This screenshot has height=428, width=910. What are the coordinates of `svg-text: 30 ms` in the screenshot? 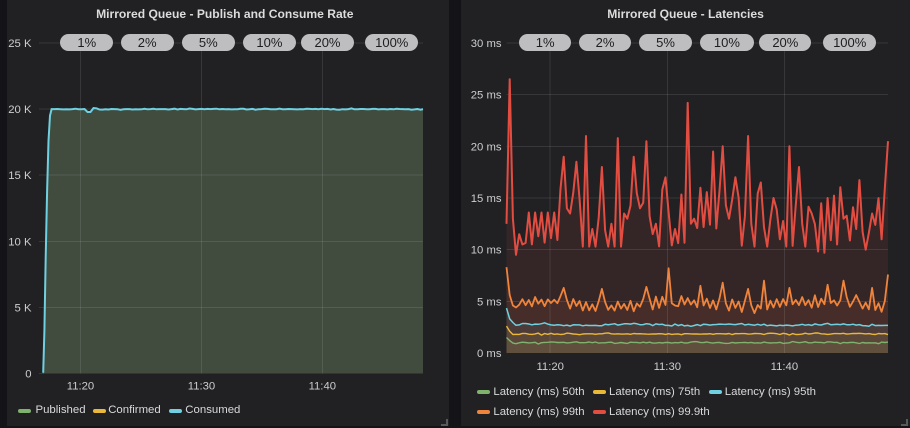 It's located at (486, 44).